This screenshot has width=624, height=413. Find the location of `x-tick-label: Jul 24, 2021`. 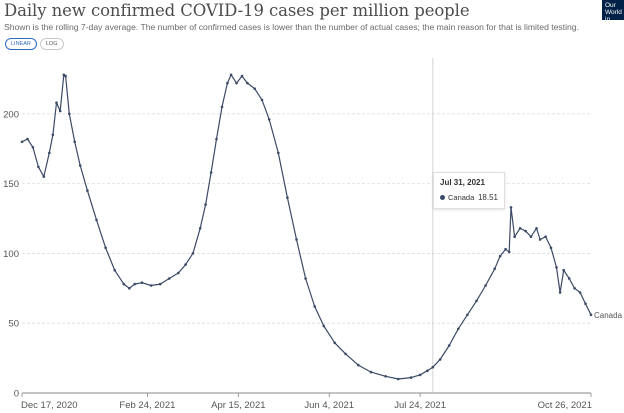

x-tick-label: Jul 24, 2021 is located at coordinates (420, 405).